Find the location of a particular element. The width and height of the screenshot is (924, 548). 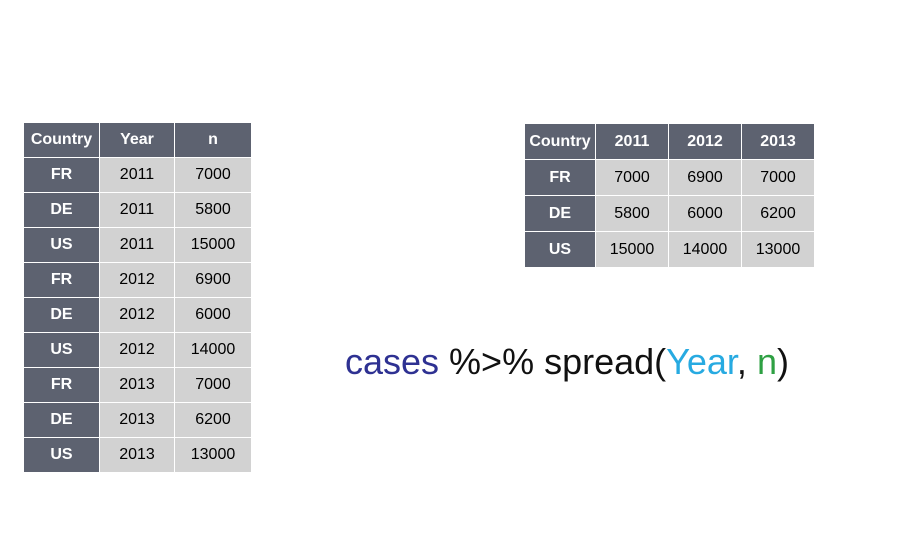

value-cell-2013: 13000 is located at coordinates (778, 249).